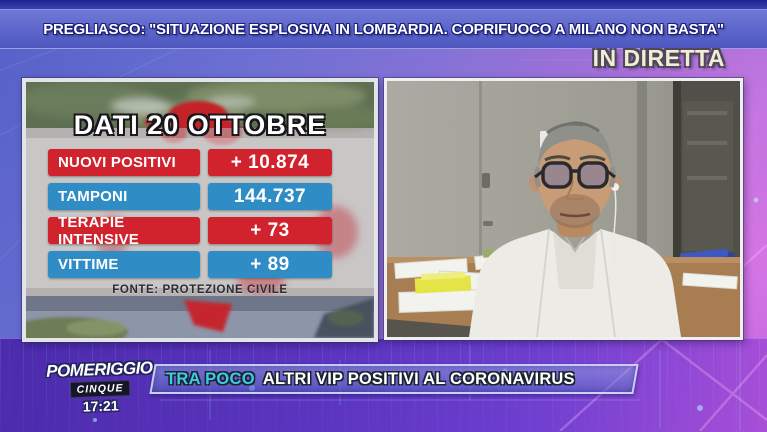  What do you see at coordinates (575, 260) in the screenshot?
I see `shirt` at bounding box center [575, 260].